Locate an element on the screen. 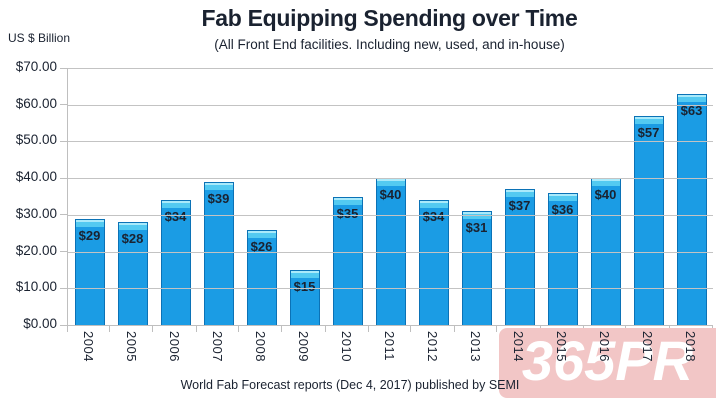 The height and width of the screenshot is (403, 716). x-category-label: 2013 is located at coordinates (475, 346).